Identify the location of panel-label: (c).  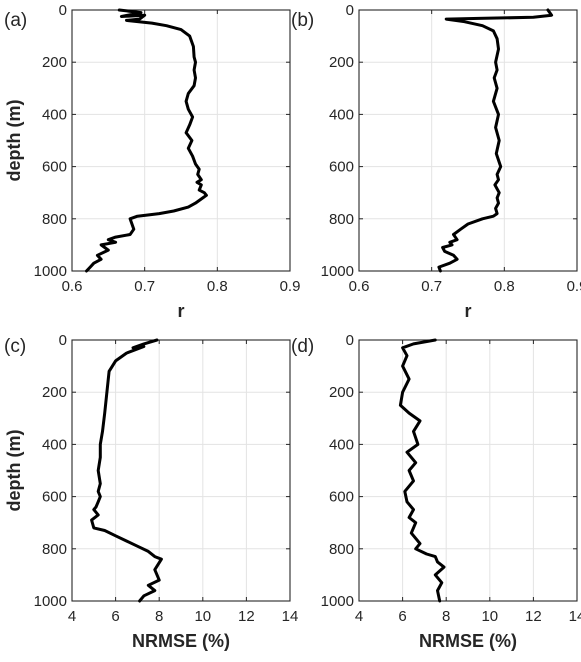
(15, 346).